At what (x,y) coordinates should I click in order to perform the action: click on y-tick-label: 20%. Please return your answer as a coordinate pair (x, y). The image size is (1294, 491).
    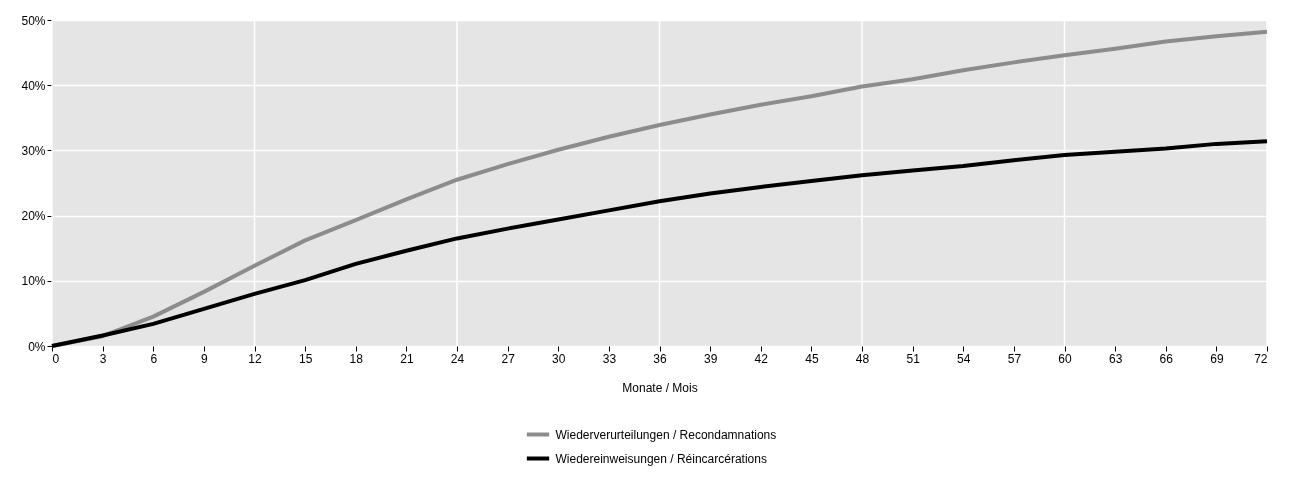
    Looking at the image, I should click on (33, 216).